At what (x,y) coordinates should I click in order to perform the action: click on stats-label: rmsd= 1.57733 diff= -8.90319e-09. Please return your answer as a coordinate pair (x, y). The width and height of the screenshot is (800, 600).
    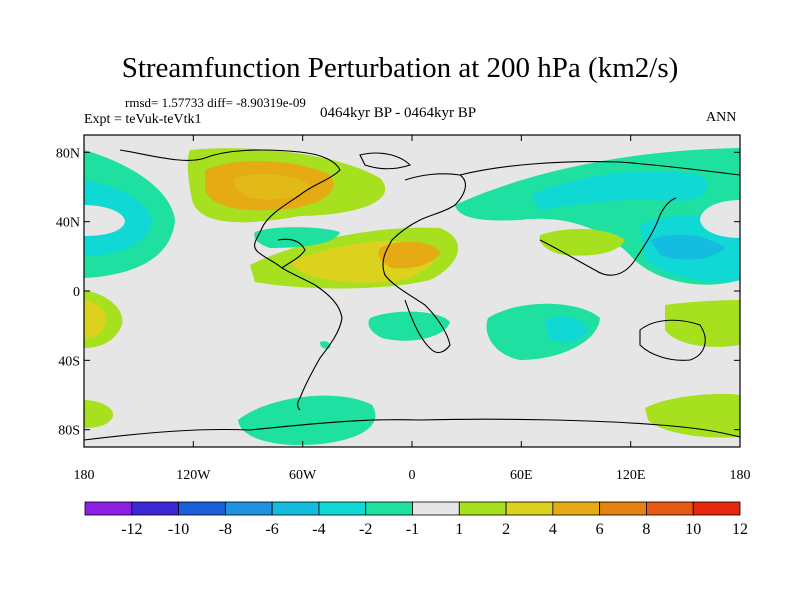
    Looking at the image, I should click on (215, 102).